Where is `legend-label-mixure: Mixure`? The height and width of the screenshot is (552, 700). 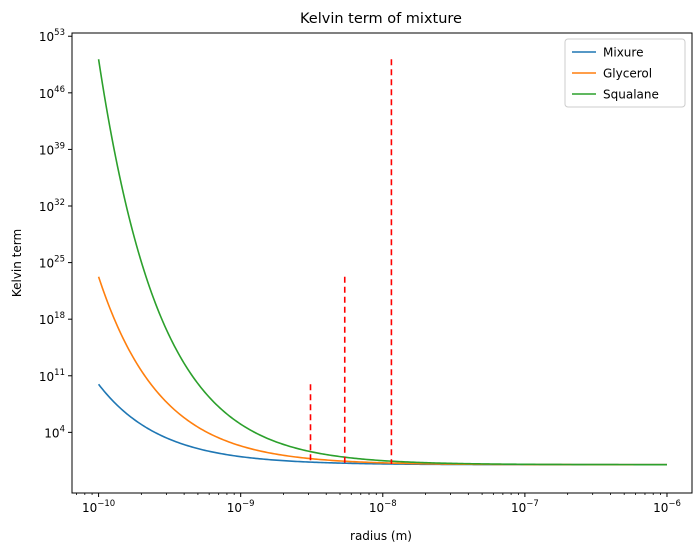
legend-label-mixure: Mixure is located at coordinates (623, 53).